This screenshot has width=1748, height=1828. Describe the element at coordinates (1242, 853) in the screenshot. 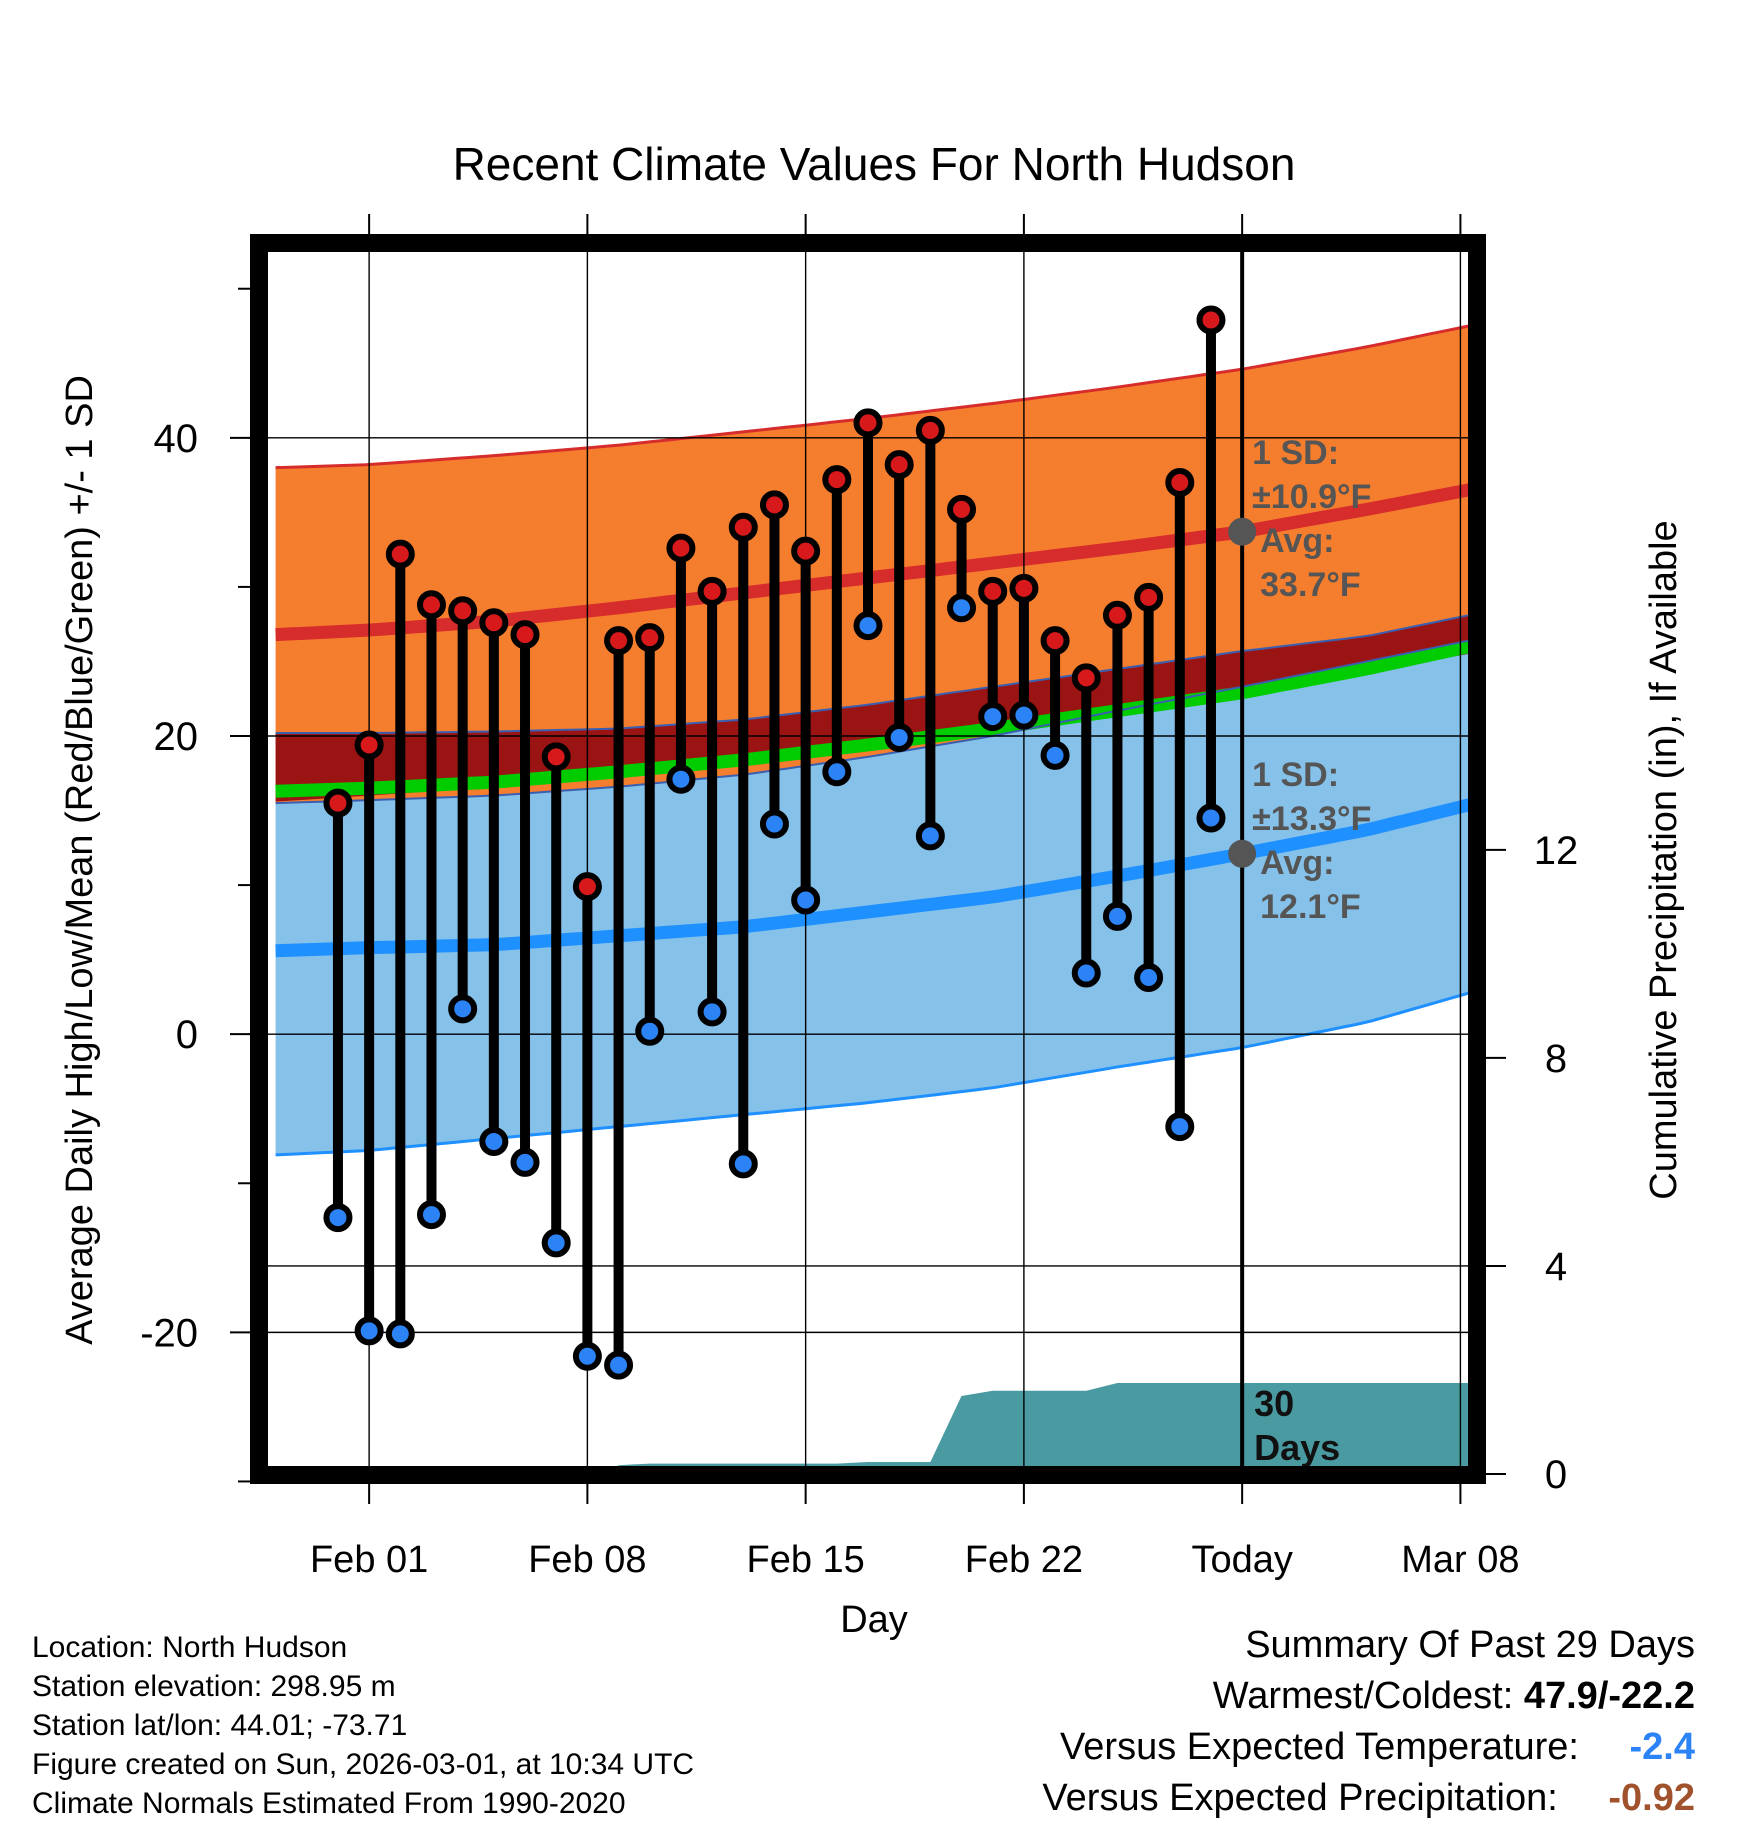

I see `today-low-average-dot` at that location.